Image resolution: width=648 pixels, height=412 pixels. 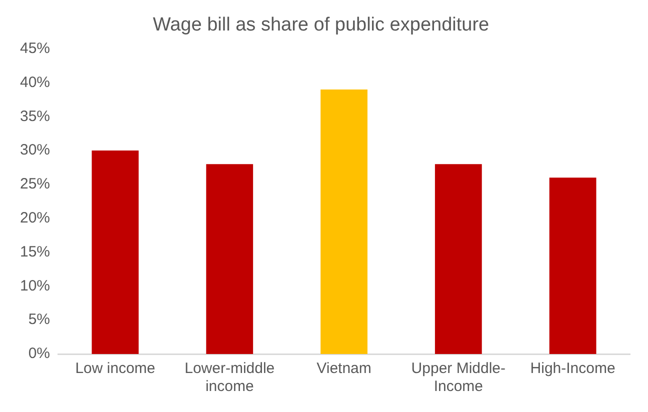 What do you see at coordinates (35, 82) in the screenshot?
I see `y-tick-label: 40%` at bounding box center [35, 82].